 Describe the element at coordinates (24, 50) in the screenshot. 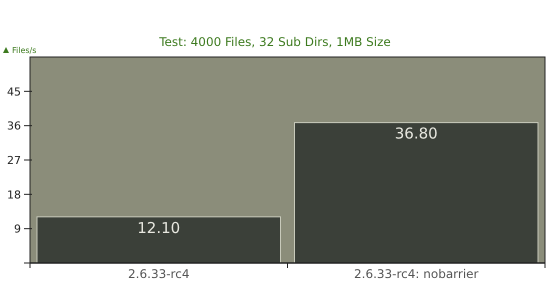

I see `y-axis-title: Files/s` at that location.